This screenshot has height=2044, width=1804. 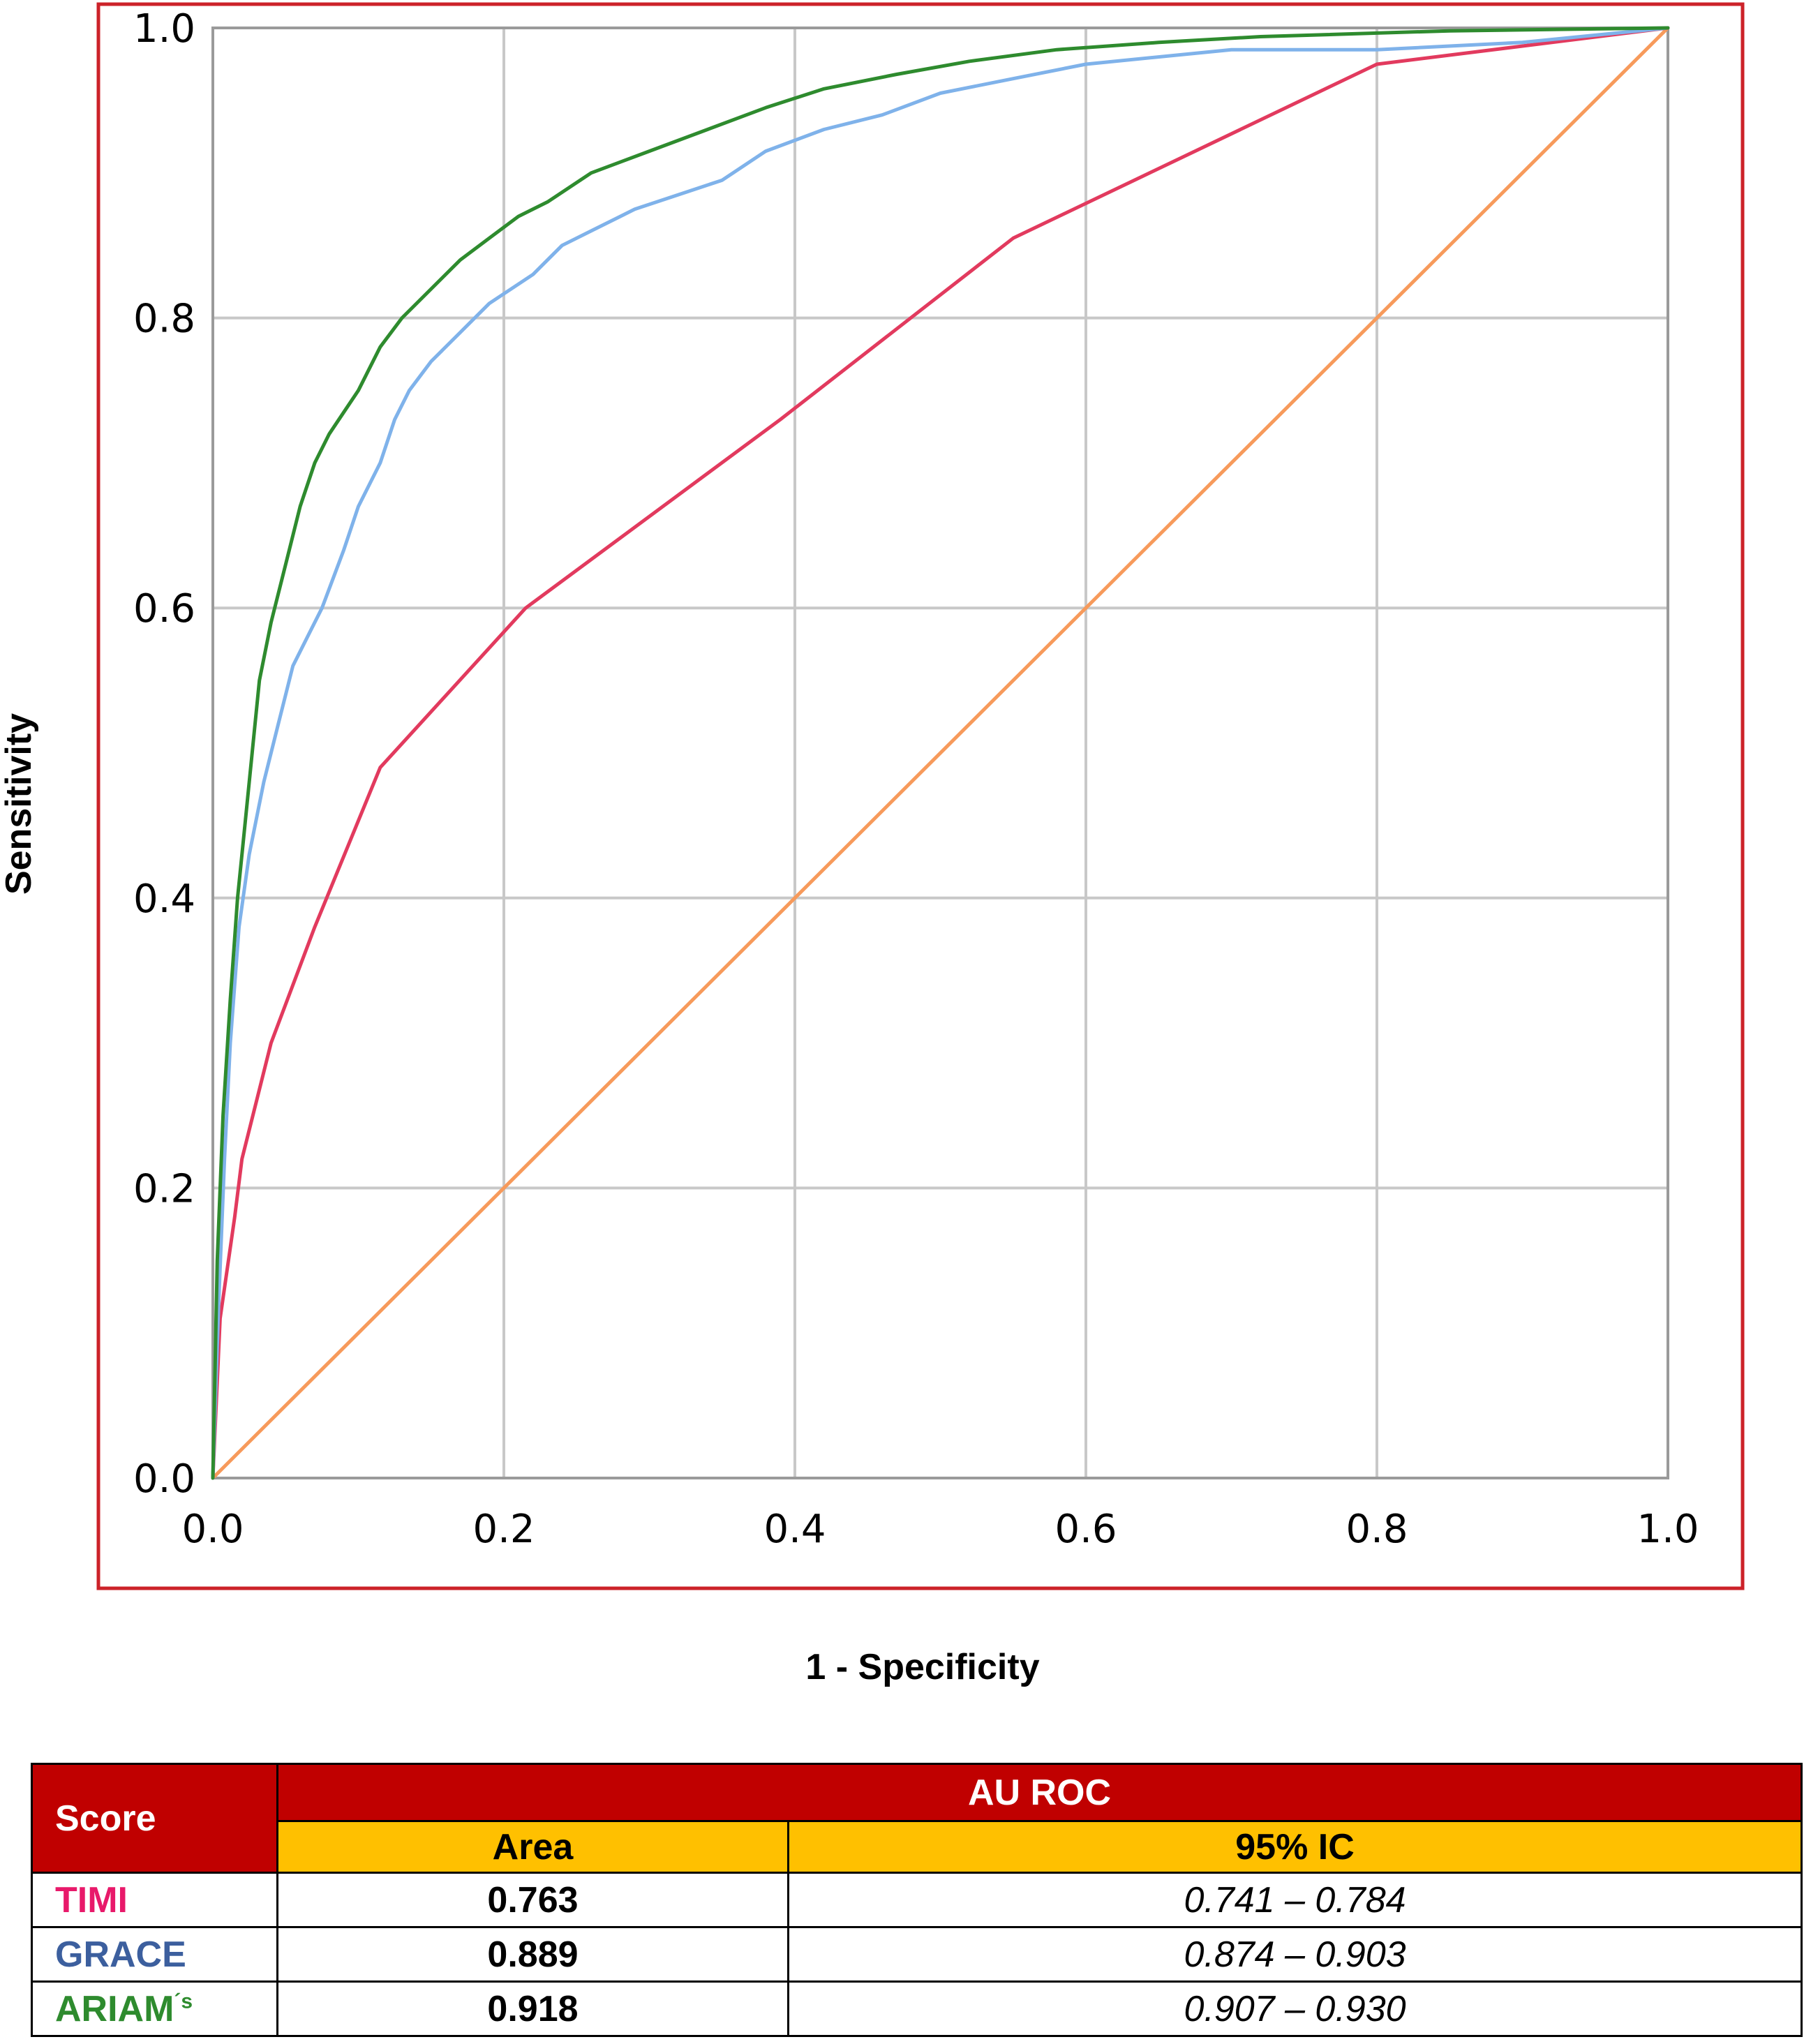 What do you see at coordinates (164, 899) in the screenshot?
I see `y-tick-label: 0.4` at bounding box center [164, 899].